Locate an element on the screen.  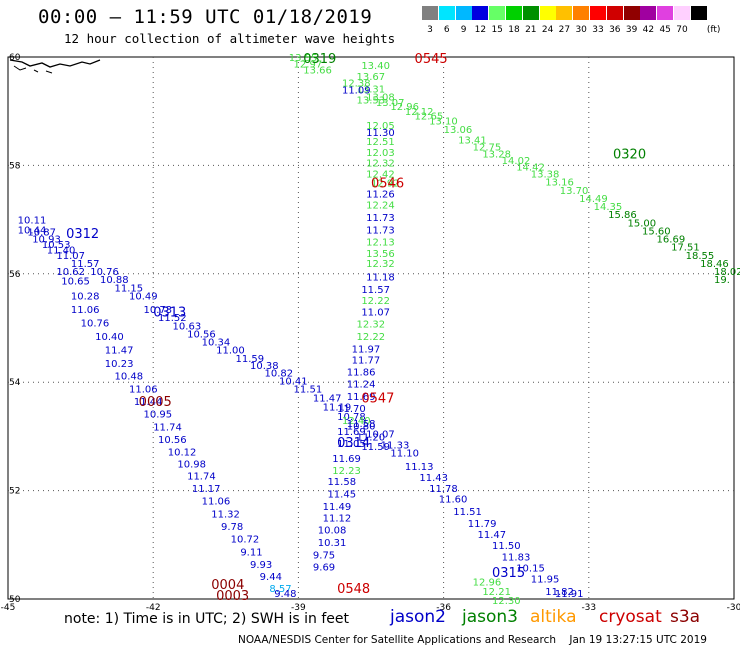
wave-height-value: 10.56 is located at coordinates (172, 440).